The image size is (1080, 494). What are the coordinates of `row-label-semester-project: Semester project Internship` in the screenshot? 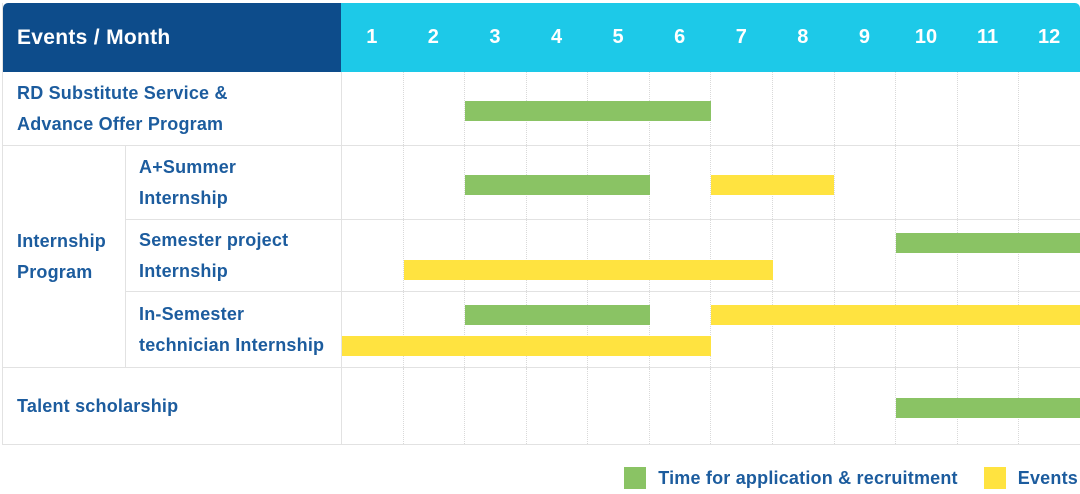 It's located at (233, 255).